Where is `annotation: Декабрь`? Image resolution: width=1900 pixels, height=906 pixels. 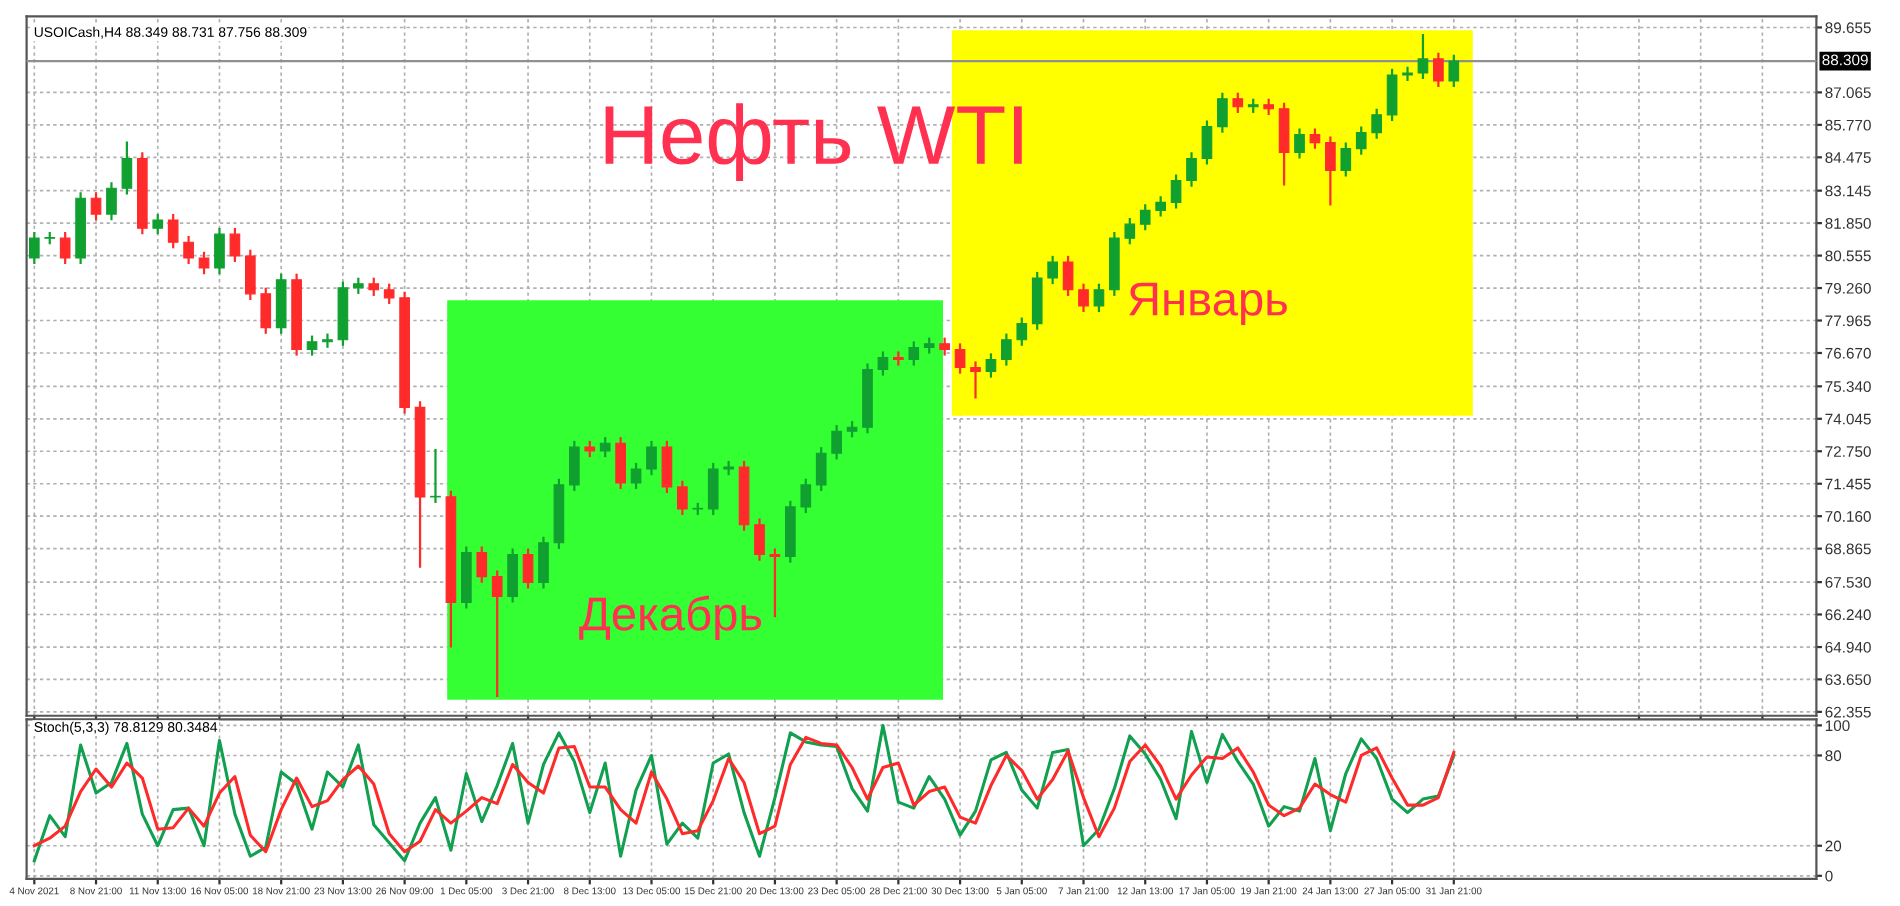 annotation: Декабрь is located at coordinates (670, 618).